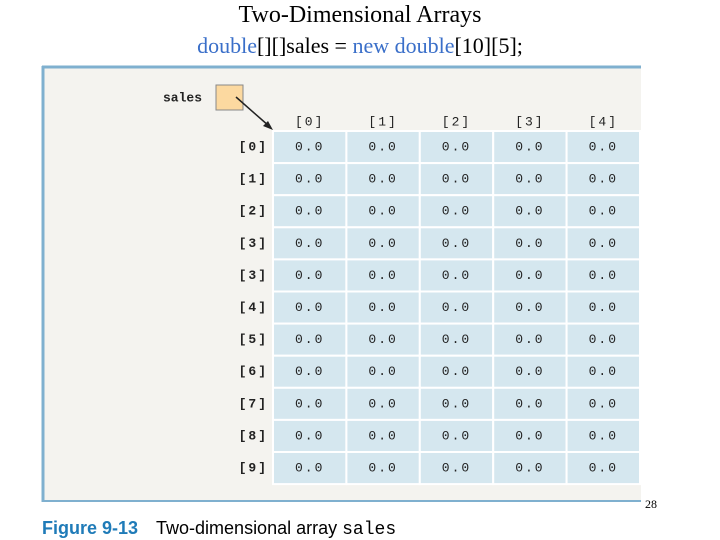 This screenshot has height=540, width=720. I want to click on arrow, so click(252, 111).